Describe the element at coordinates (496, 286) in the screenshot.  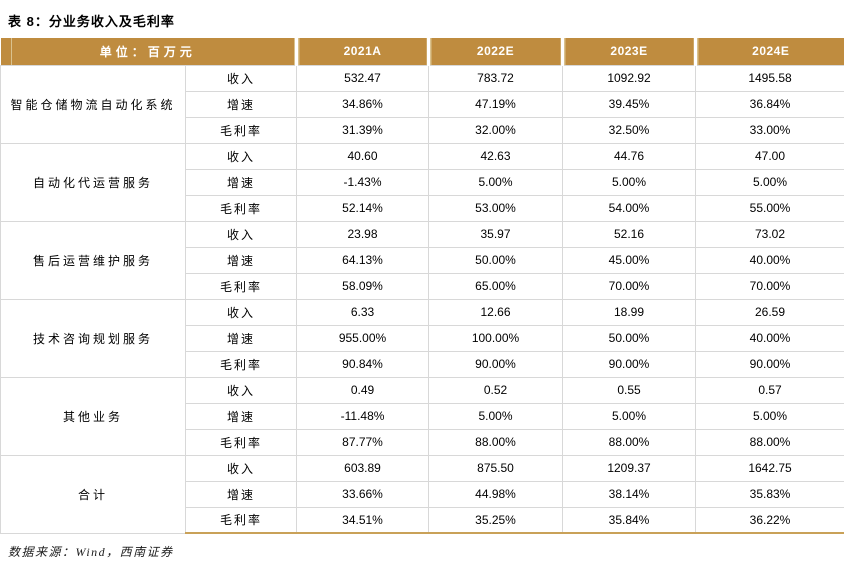
I see `value-cell: 65.00%` at that location.